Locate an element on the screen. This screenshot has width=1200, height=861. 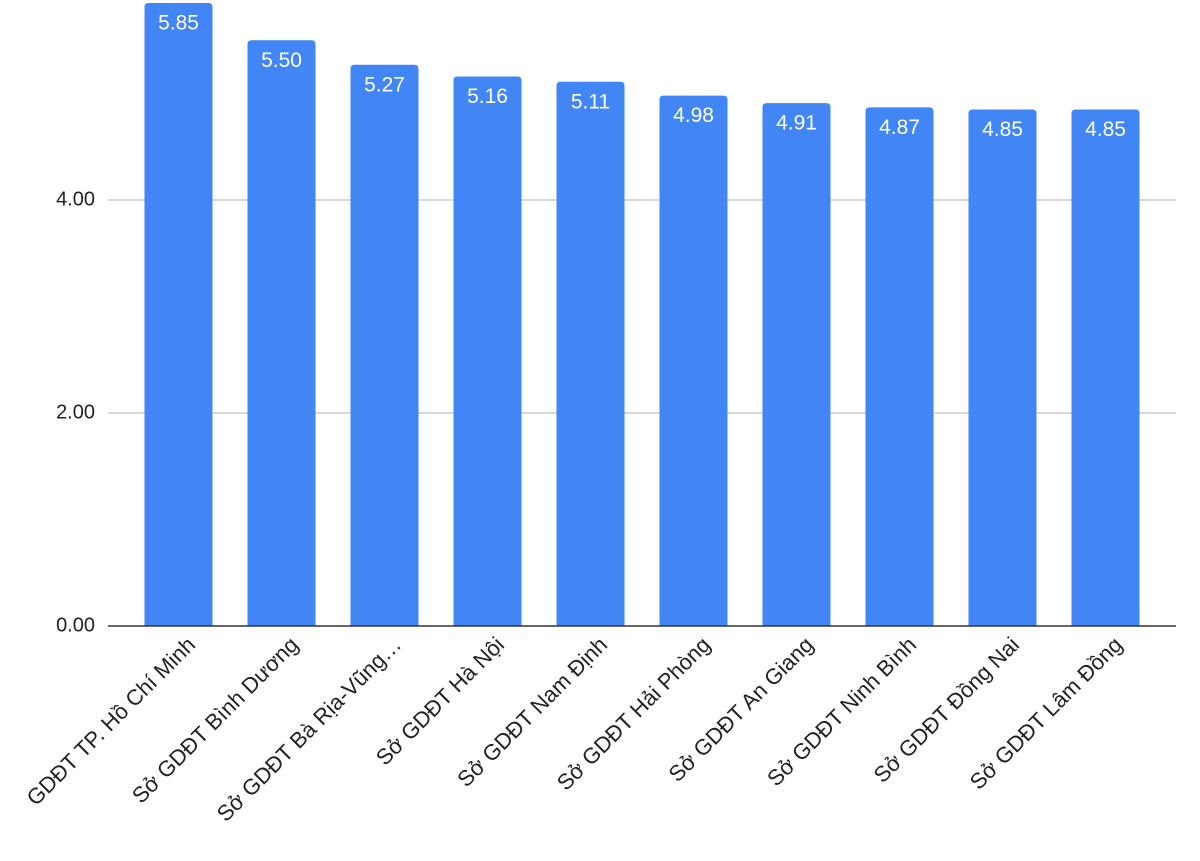
value-label: 5.27 is located at coordinates (384, 84).